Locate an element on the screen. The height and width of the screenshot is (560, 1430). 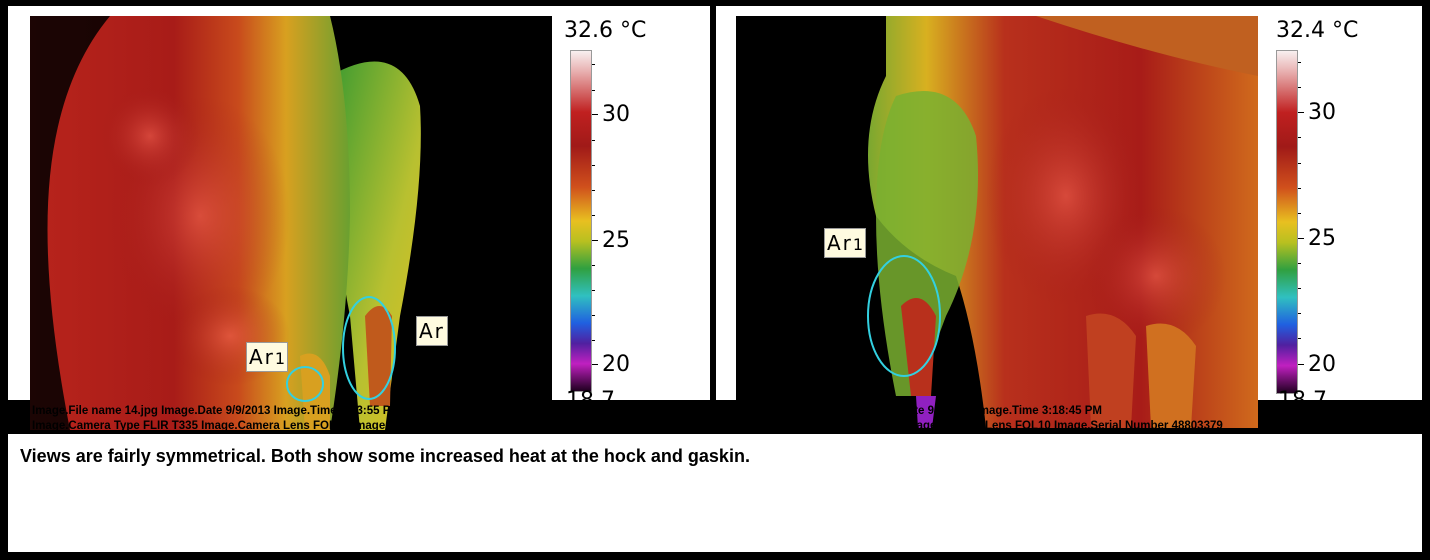
roi-label-right-1: Ar1 is located at coordinates (845, 243).